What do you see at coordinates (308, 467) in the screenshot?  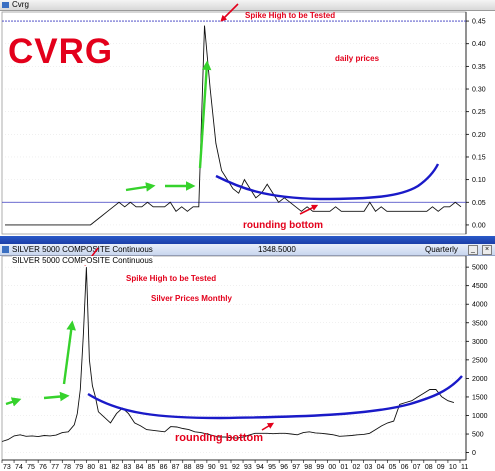 I see `bottom-x-tick-label: 98` at bounding box center [308, 467].